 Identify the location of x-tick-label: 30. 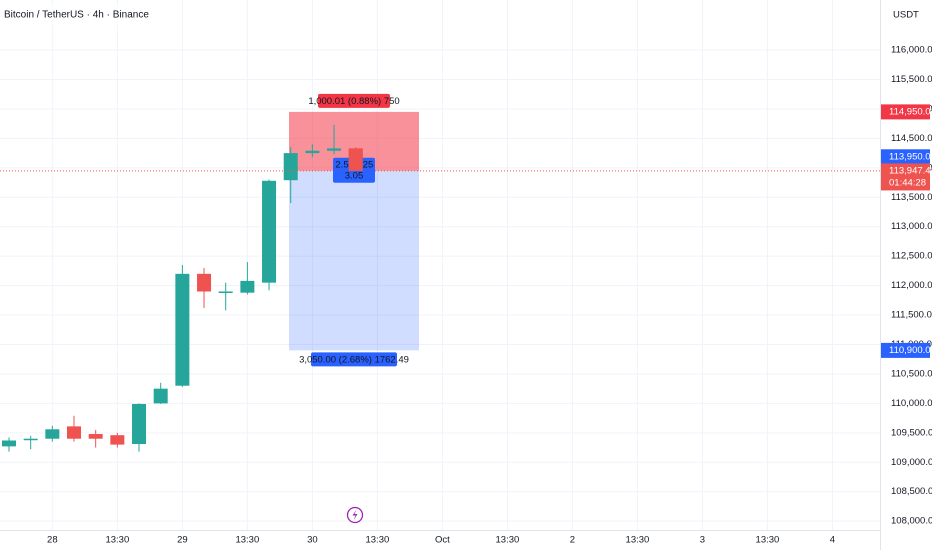
(312, 540).